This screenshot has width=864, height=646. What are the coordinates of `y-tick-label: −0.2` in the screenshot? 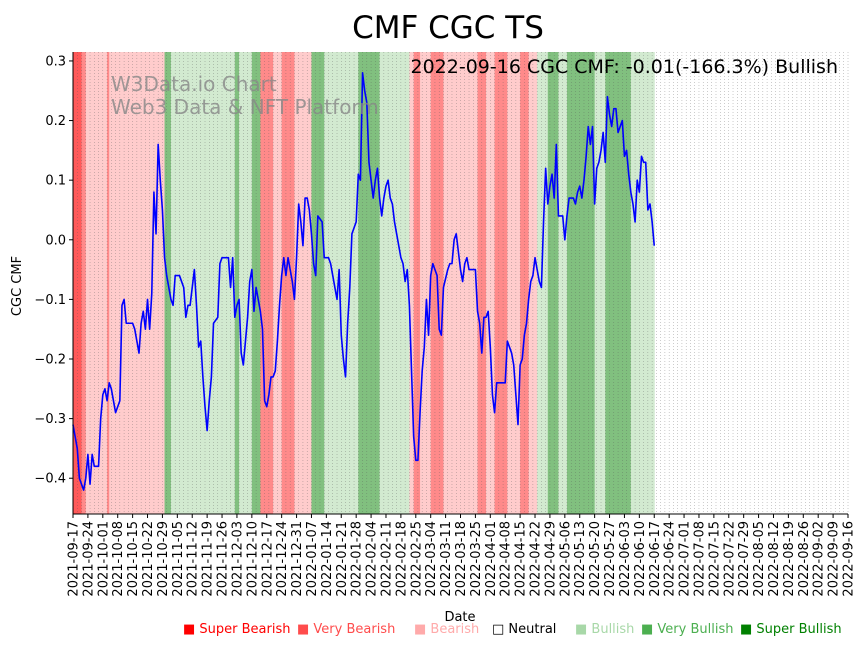 It's located at (50, 360).